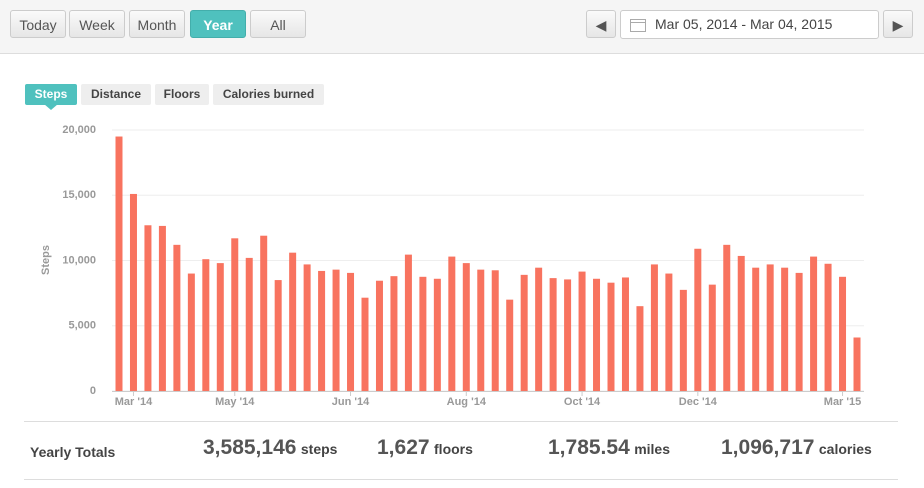 This screenshot has height=488, width=924. I want to click on tab-pointer, so click(51, 107).